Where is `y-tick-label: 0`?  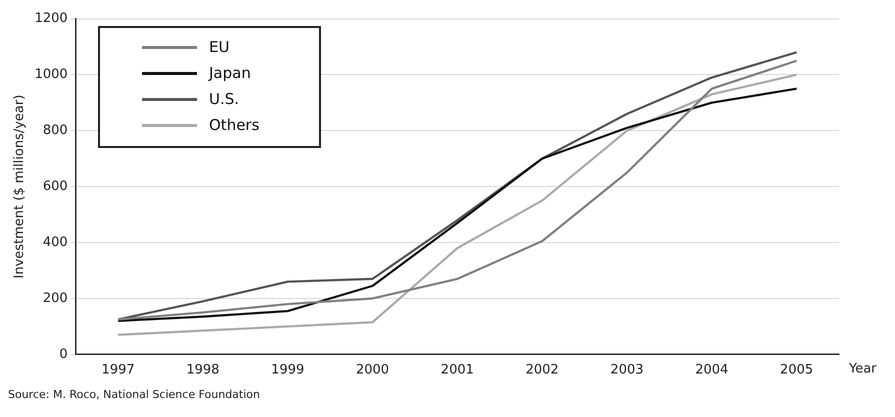
y-tick-label: 0 is located at coordinates (63, 354).